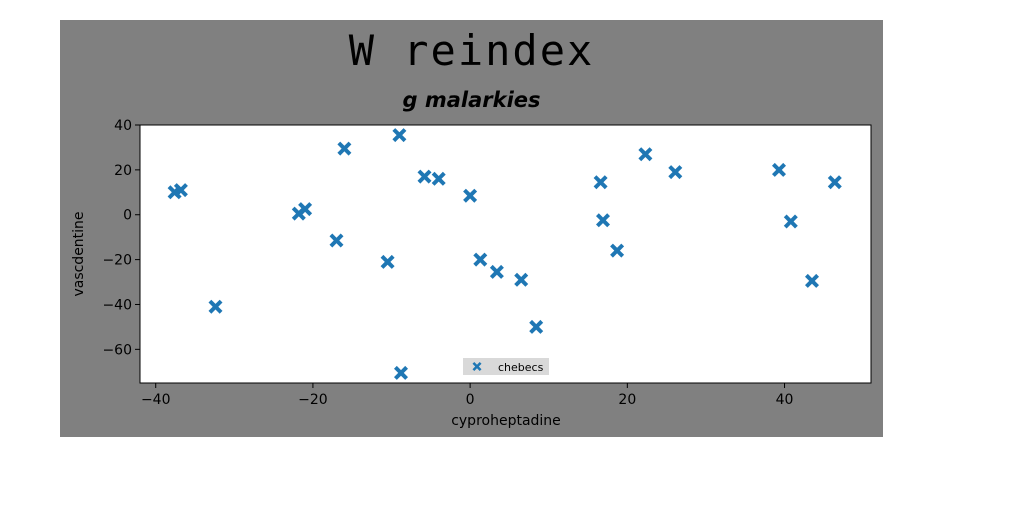  I want to click on legend-label: chebecs, so click(521, 367).